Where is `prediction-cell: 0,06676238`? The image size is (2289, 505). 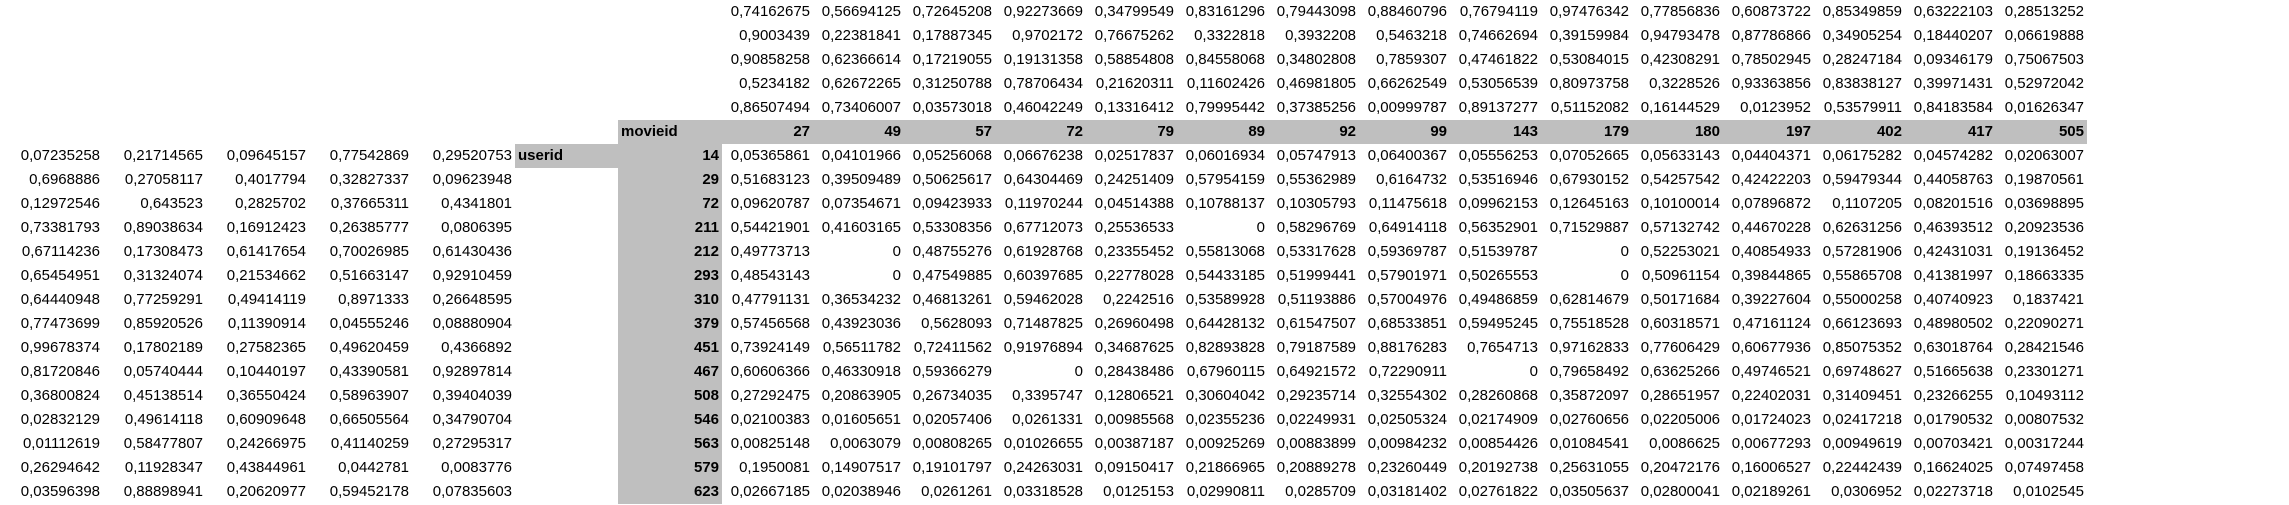
prediction-cell: 0,06676238 is located at coordinates (1043, 155).